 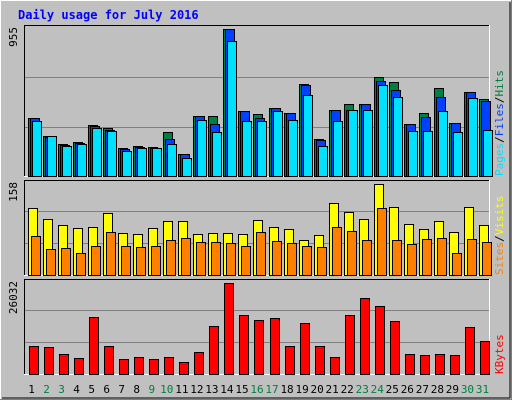 I want to click on bar-kbytes-day-25: KBytes 25: 15300, so click(x=395, y=348).